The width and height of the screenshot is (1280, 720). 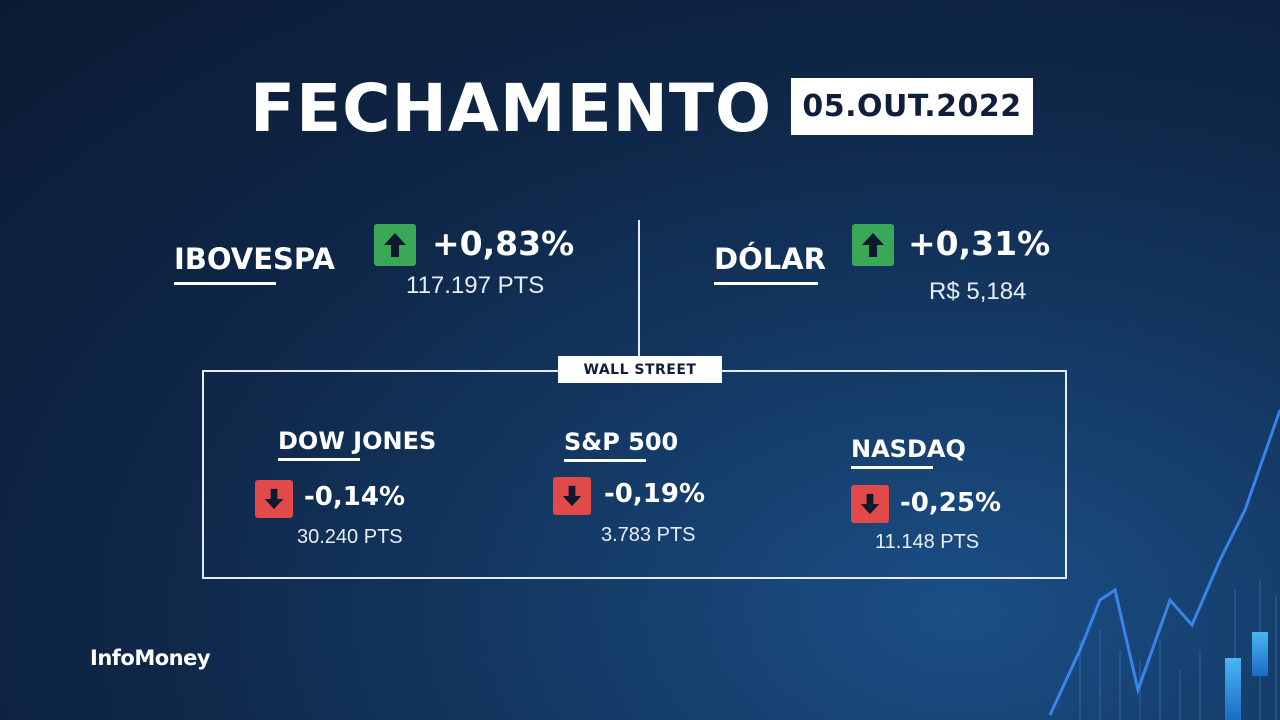 What do you see at coordinates (770, 259) in the screenshot?
I see `dolar-name: DÓLAR` at bounding box center [770, 259].